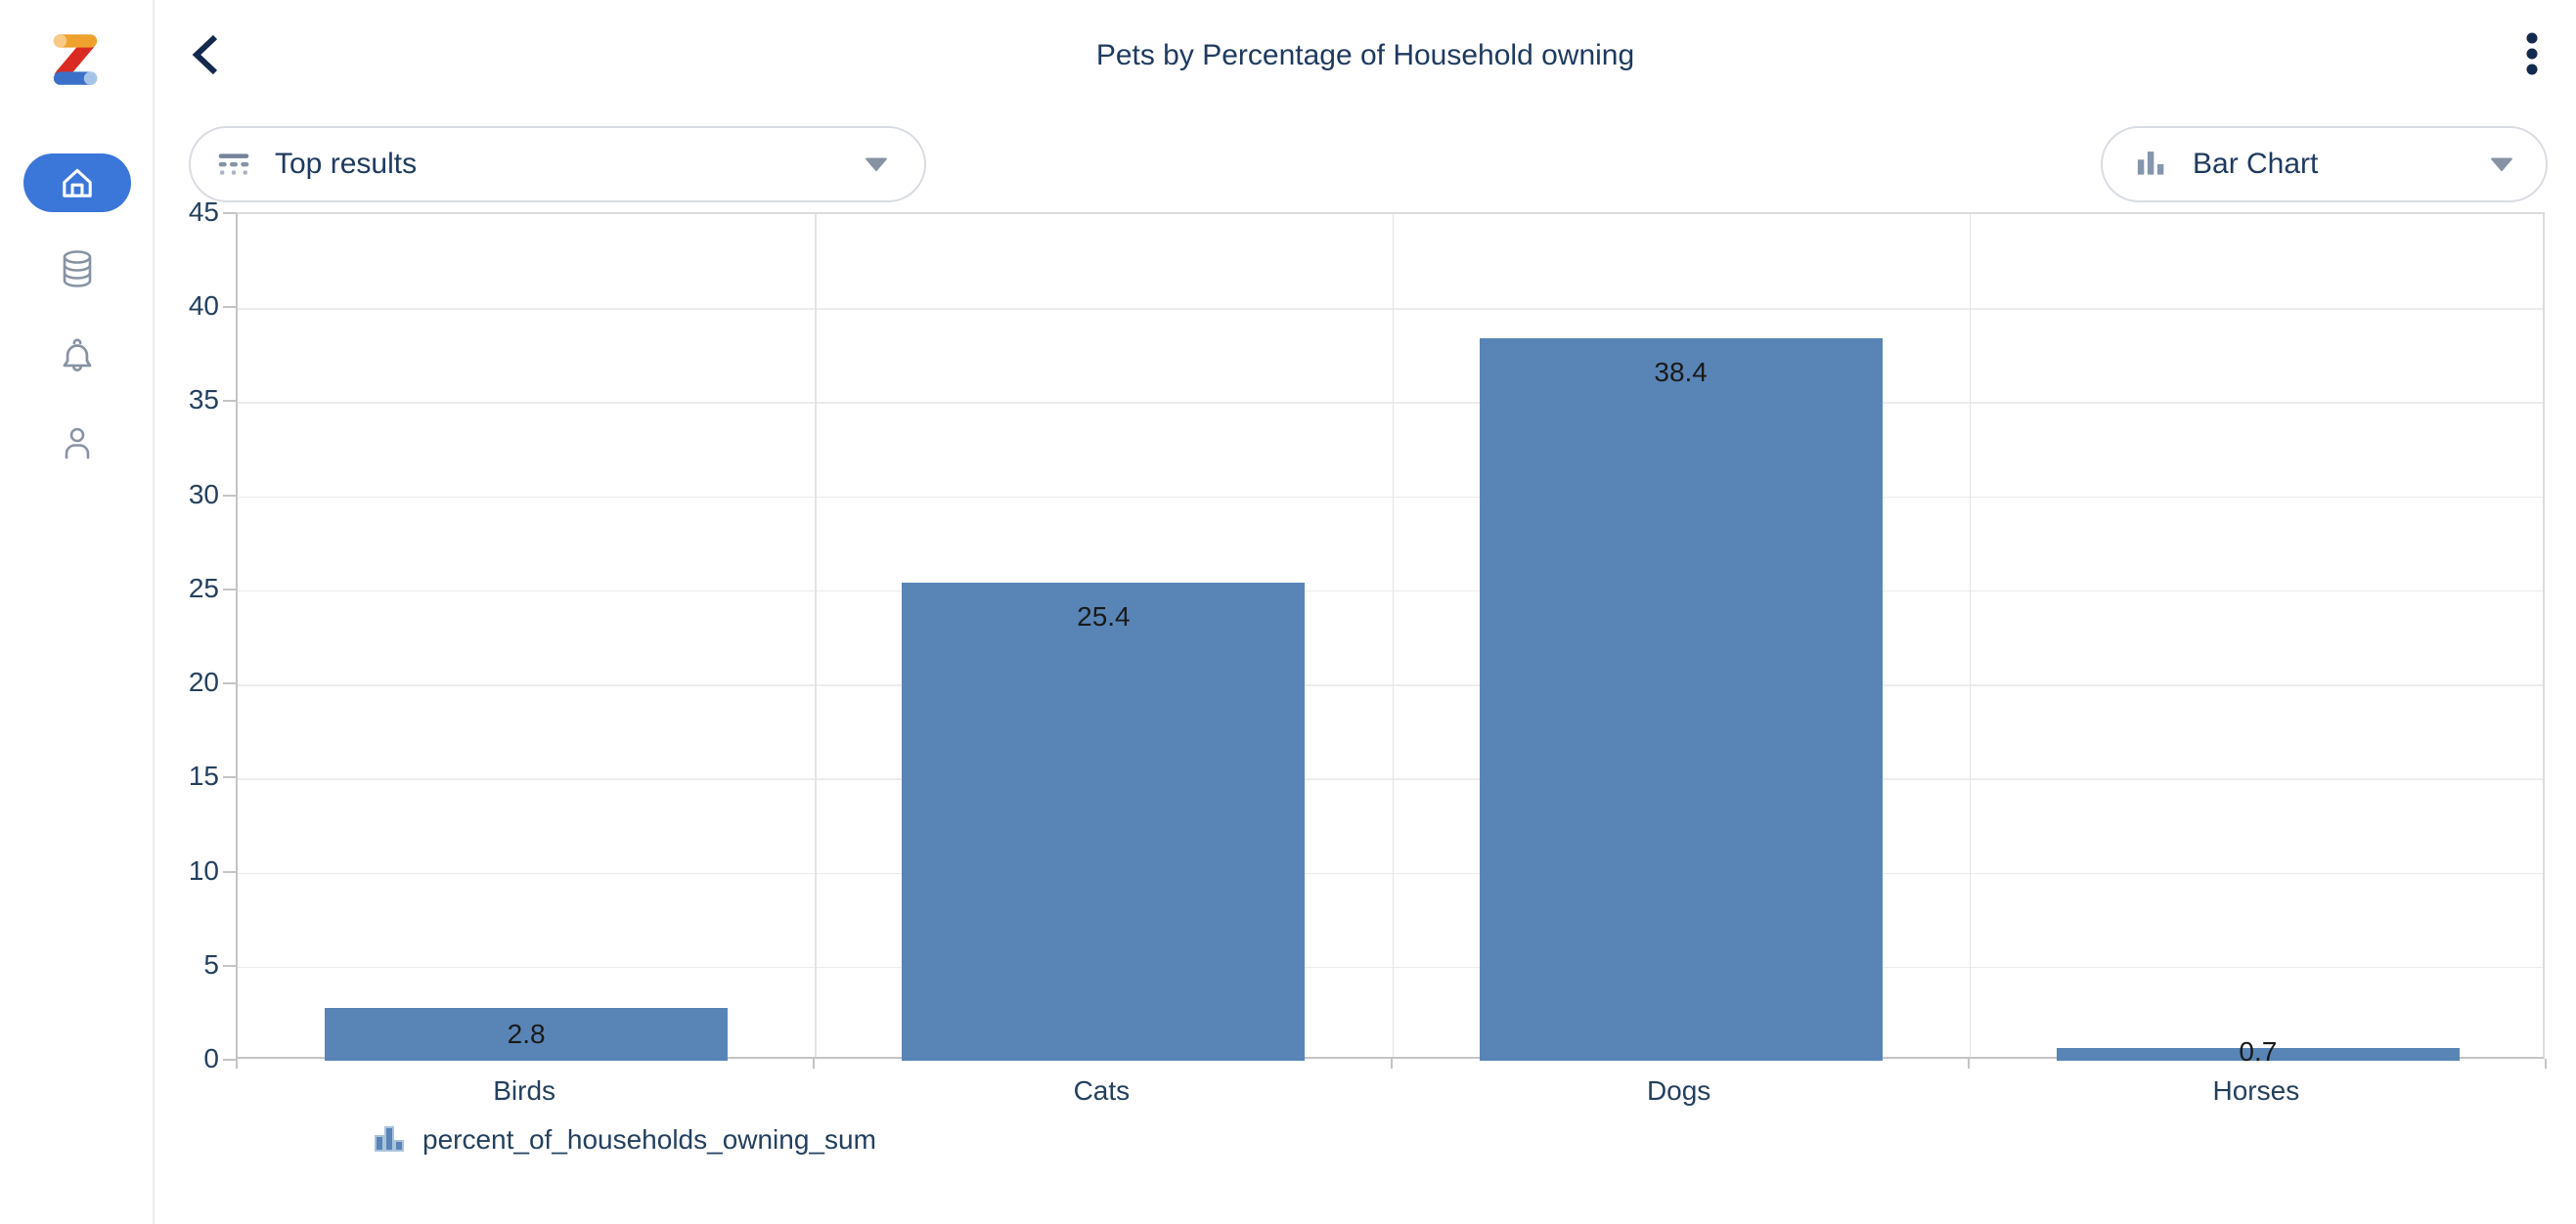  I want to click on back-button, so click(206, 54).